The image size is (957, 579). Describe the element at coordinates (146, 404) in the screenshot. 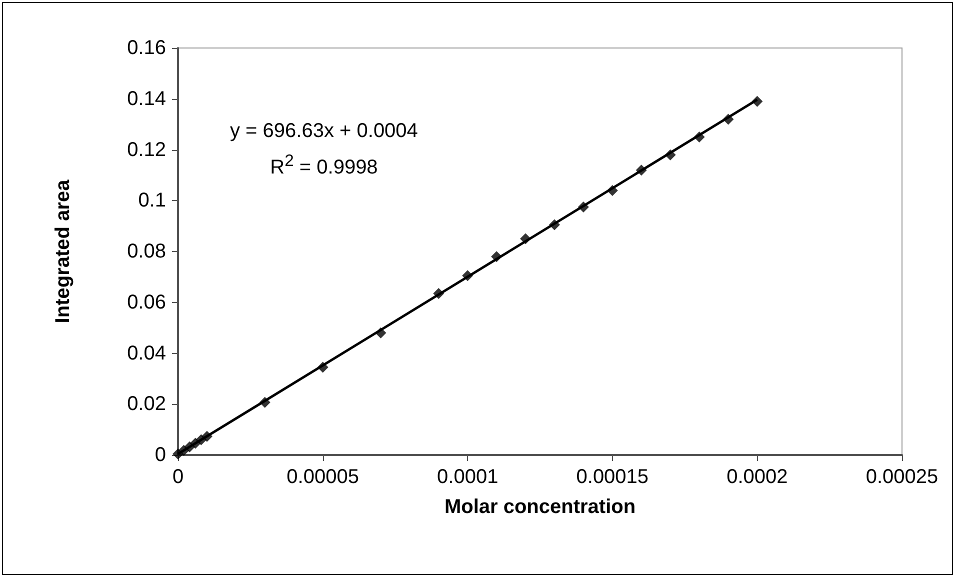

I see `y-tick-label: 0.02` at that location.